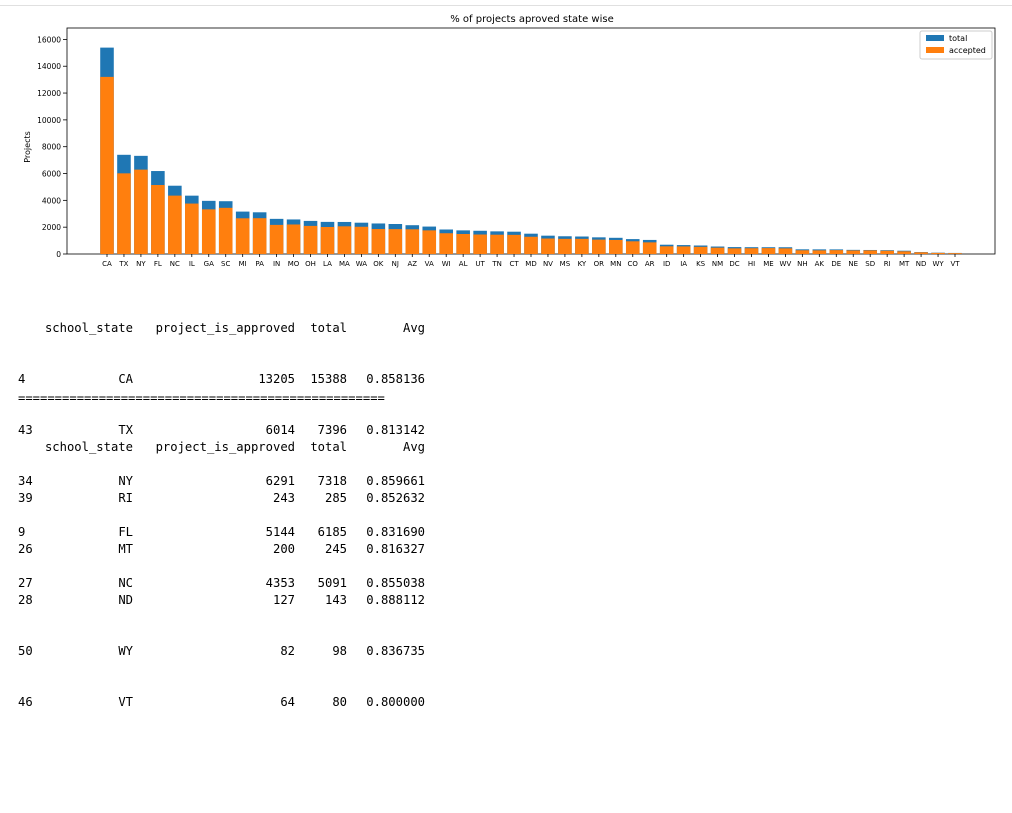 The image size is (1012, 813). I want to click on y-tick-label: 14000, so click(49, 66).